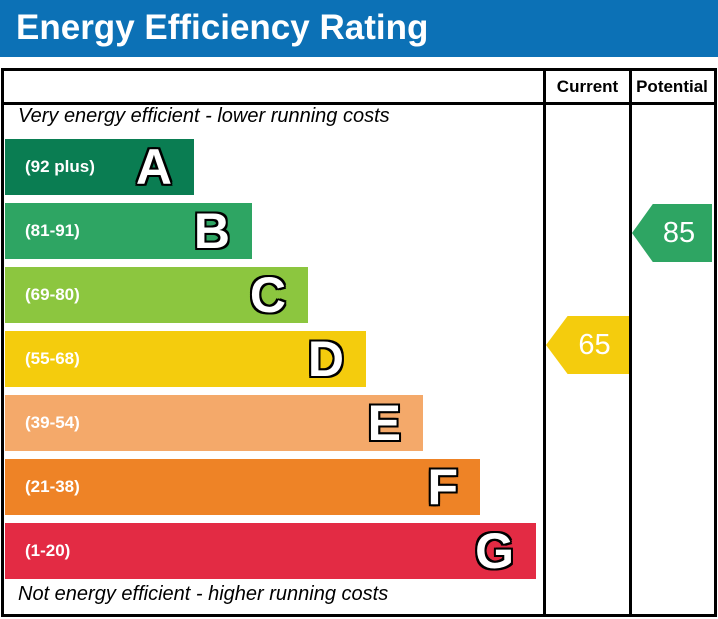 The width and height of the screenshot is (718, 619). Describe the element at coordinates (630, 342) in the screenshot. I see `potential-column-divider` at that location.